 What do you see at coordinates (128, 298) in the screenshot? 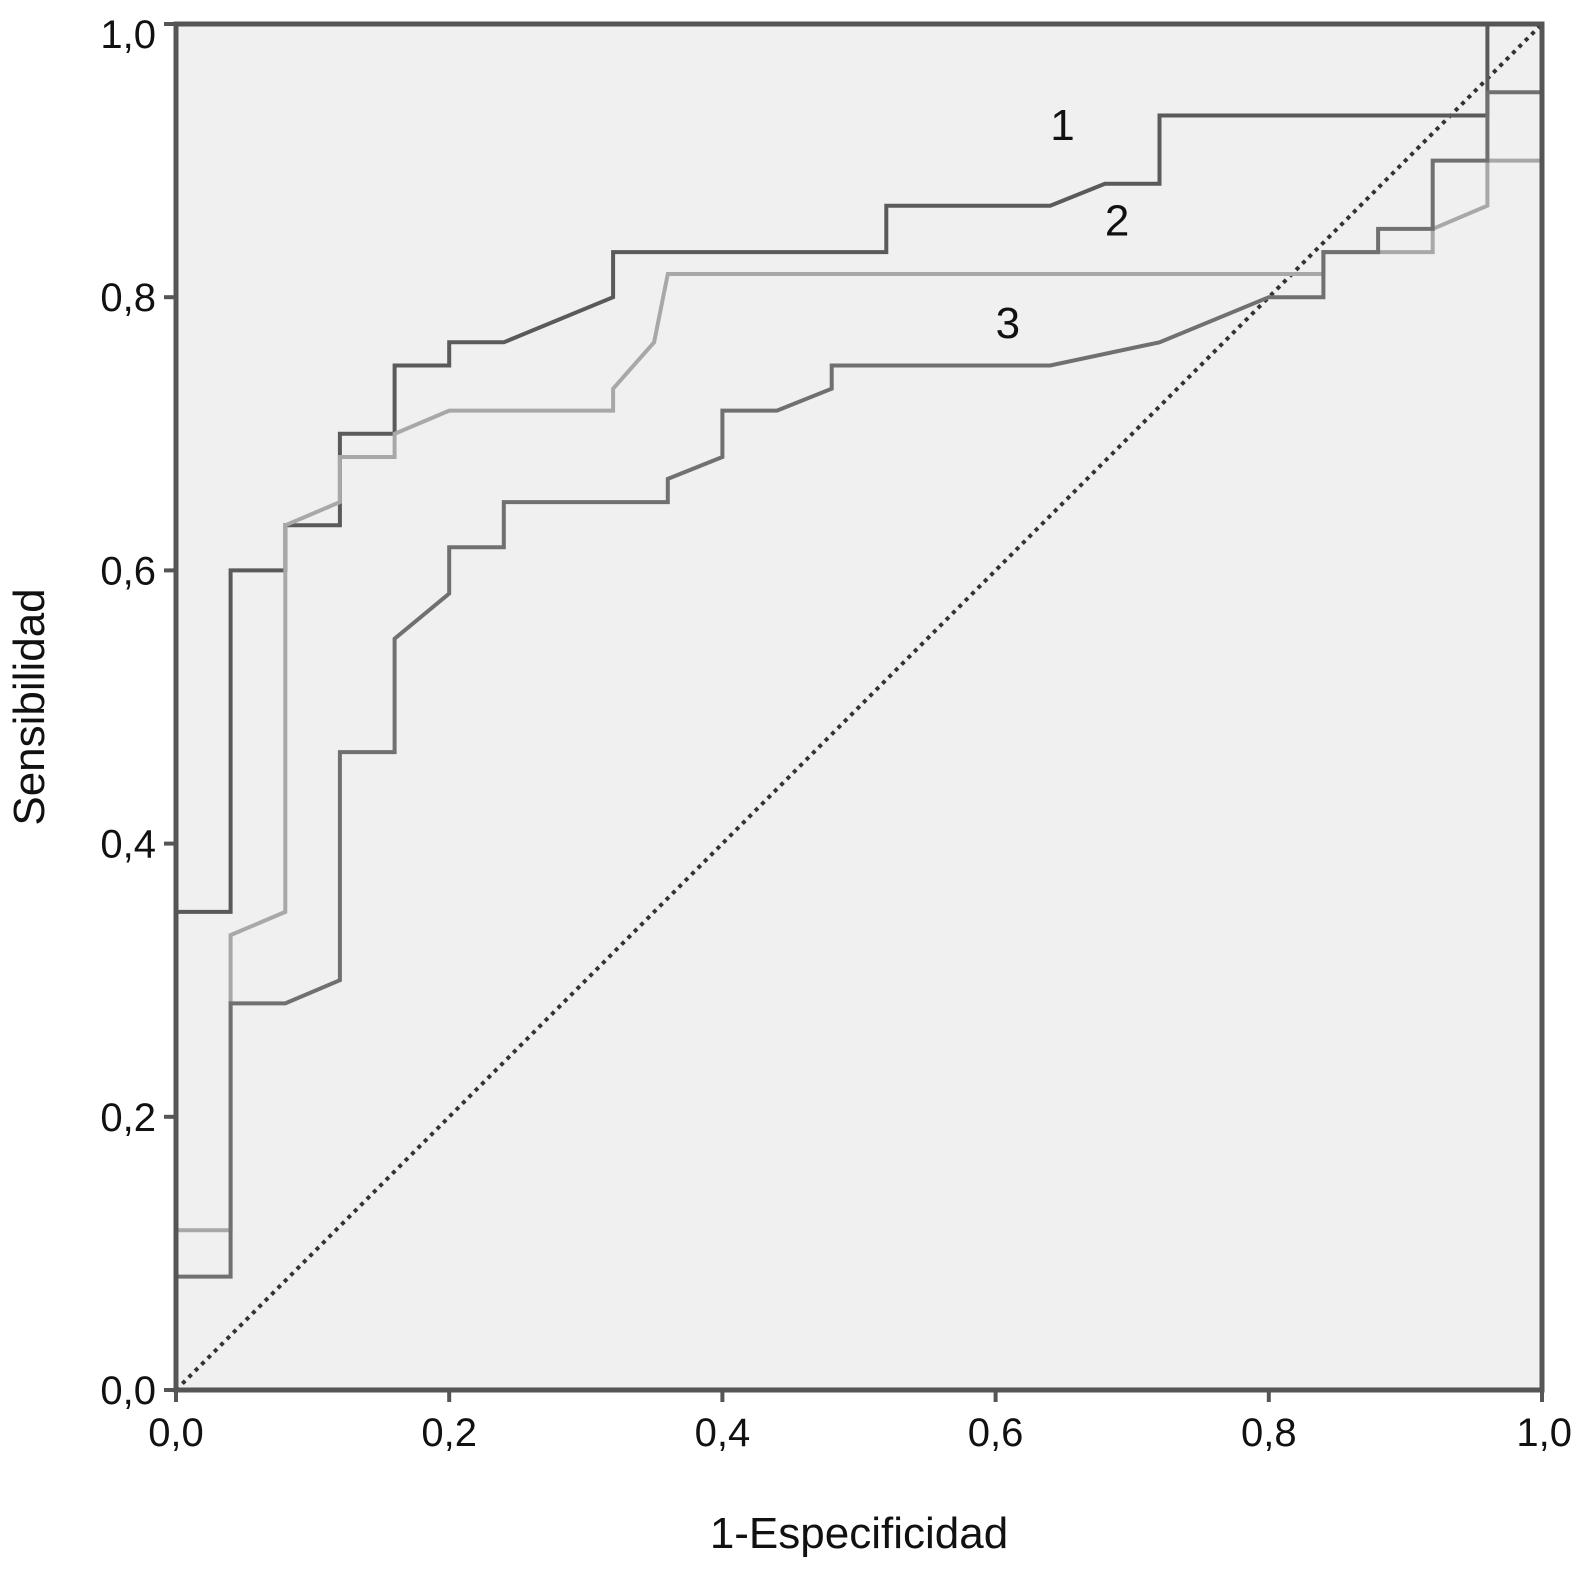
I see `y-tick-label: 0,8` at bounding box center [128, 298].